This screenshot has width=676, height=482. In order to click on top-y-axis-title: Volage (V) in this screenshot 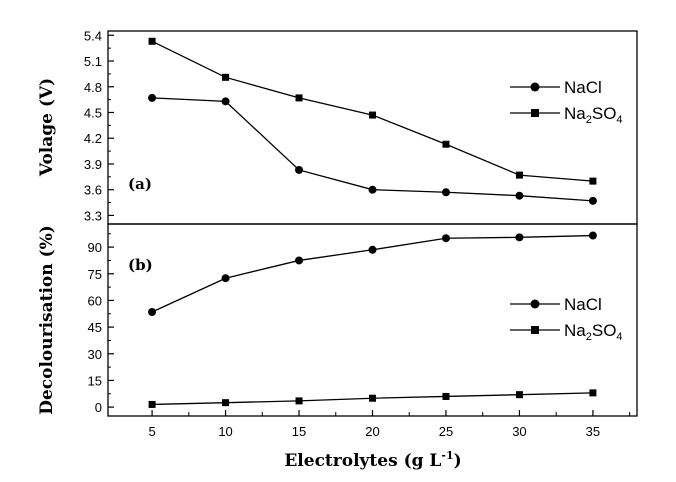, I will do `click(47, 127)`.